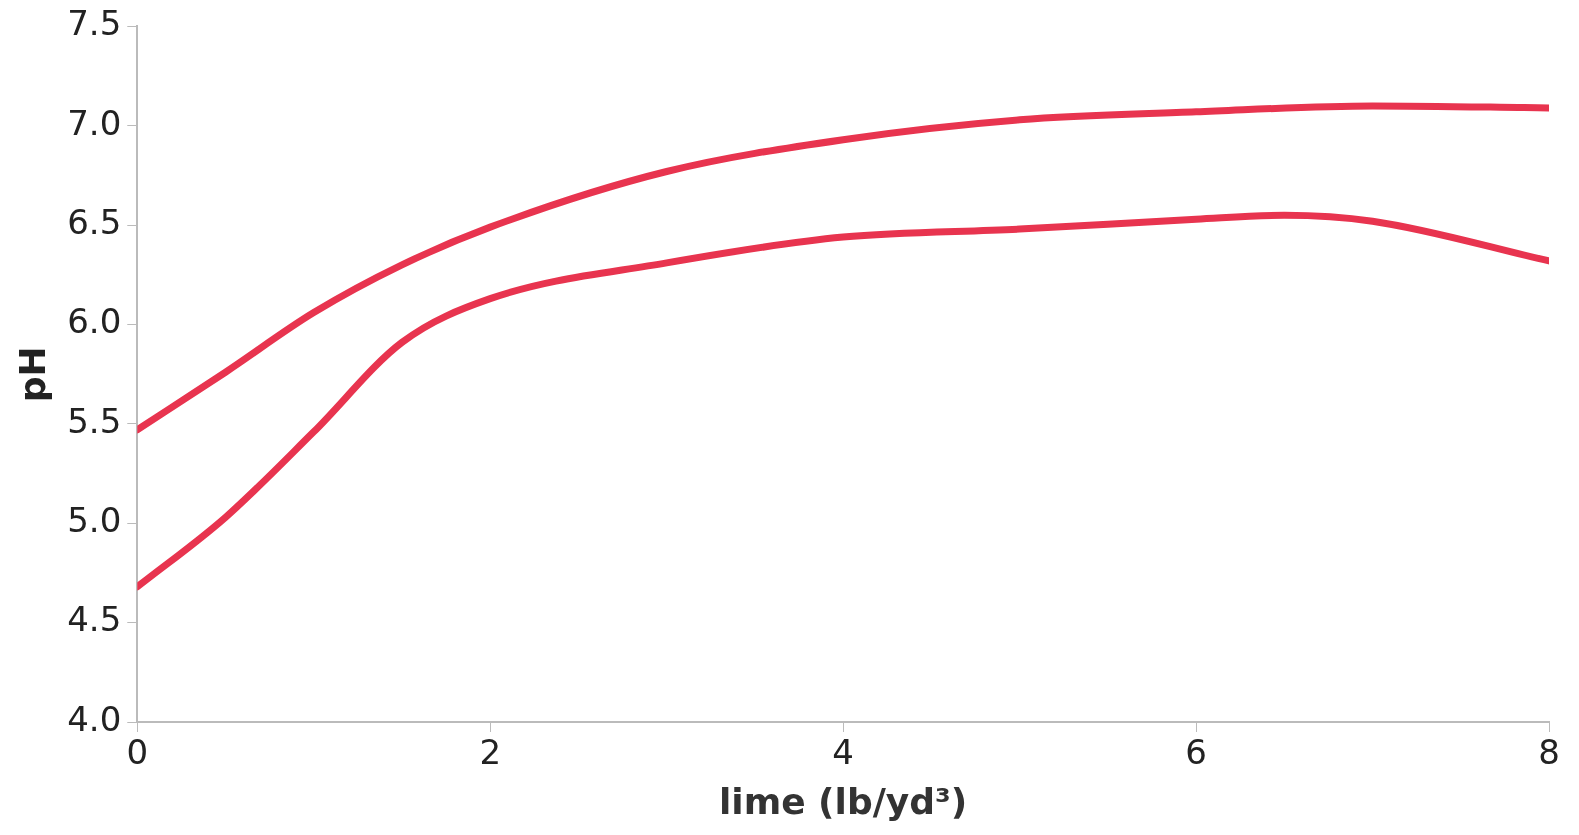 The image size is (1579, 835). What do you see at coordinates (94, 221) in the screenshot?
I see `y-tick-label: 6.5` at bounding box center [94, 221].